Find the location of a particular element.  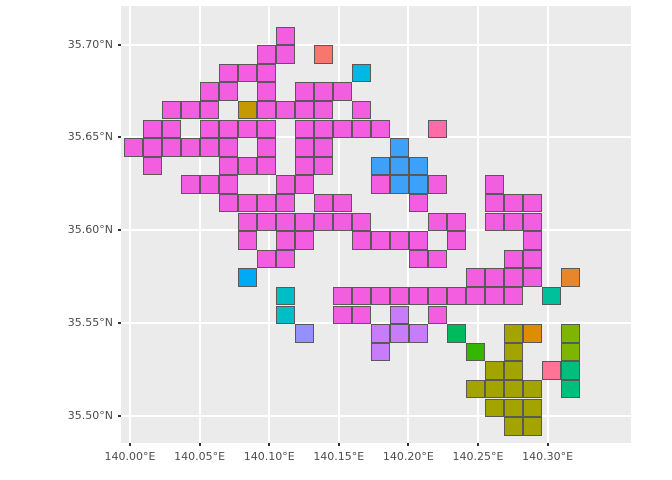

y-gridline is located at coordinates (376, 415).